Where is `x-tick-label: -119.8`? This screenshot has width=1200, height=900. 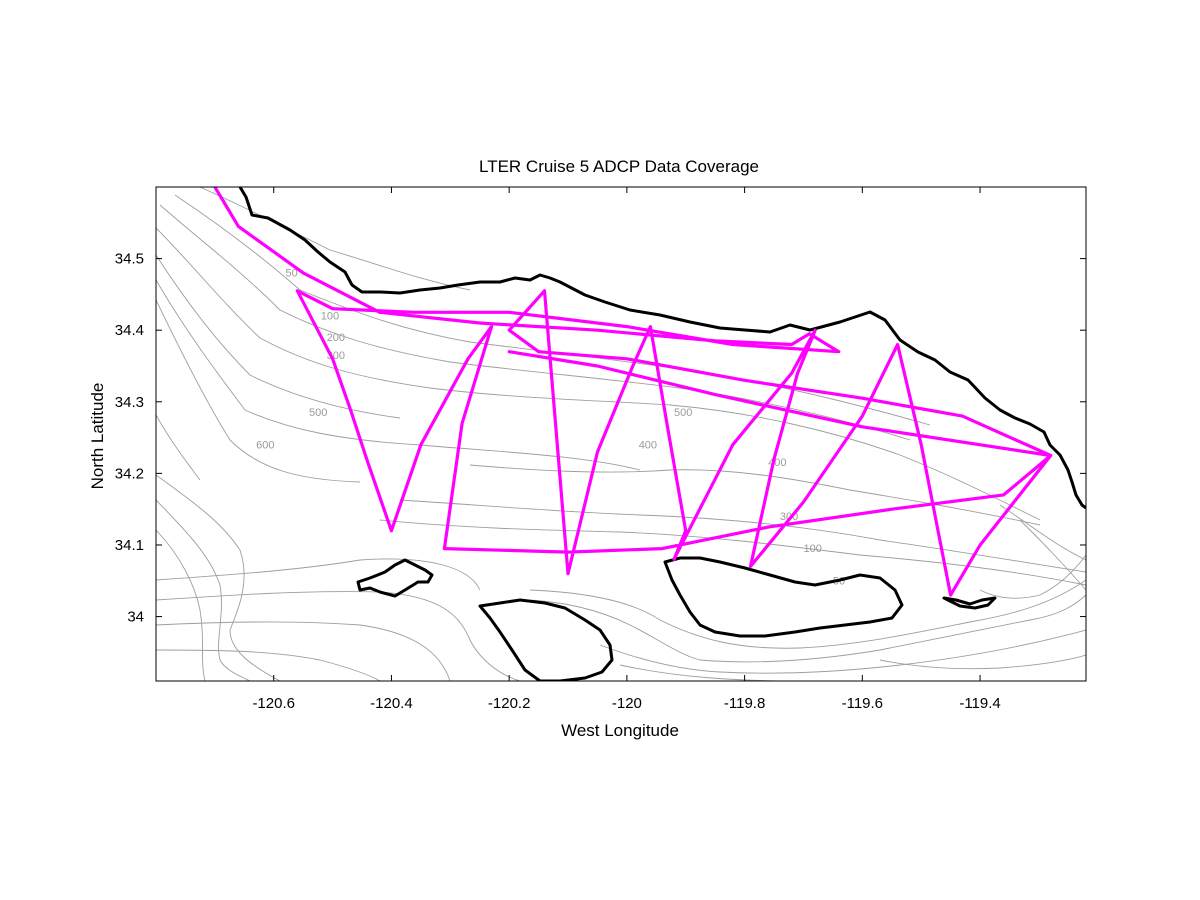
x-tick-label: -119.8 is located at coordinates (744, 703).